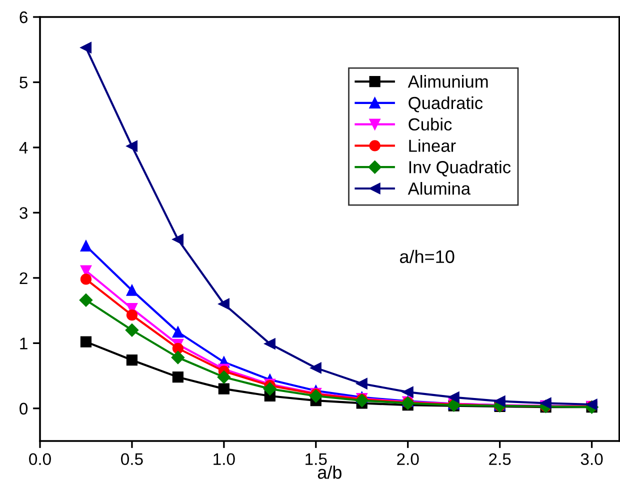  Describe the element at coordinates (24, 17) in the screenshot. I see `y-tick-label: 6` at that location.